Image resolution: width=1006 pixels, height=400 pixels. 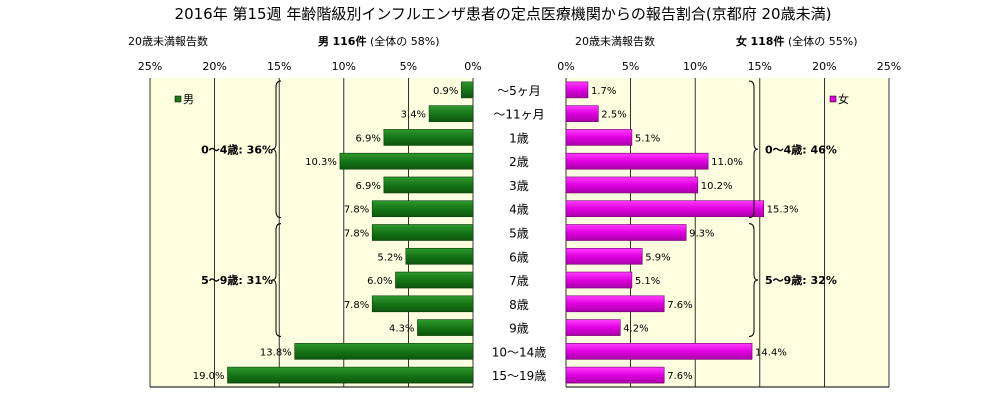 I want to click on female-bar-value-label: 2.5%, so click(x=613, y=115).